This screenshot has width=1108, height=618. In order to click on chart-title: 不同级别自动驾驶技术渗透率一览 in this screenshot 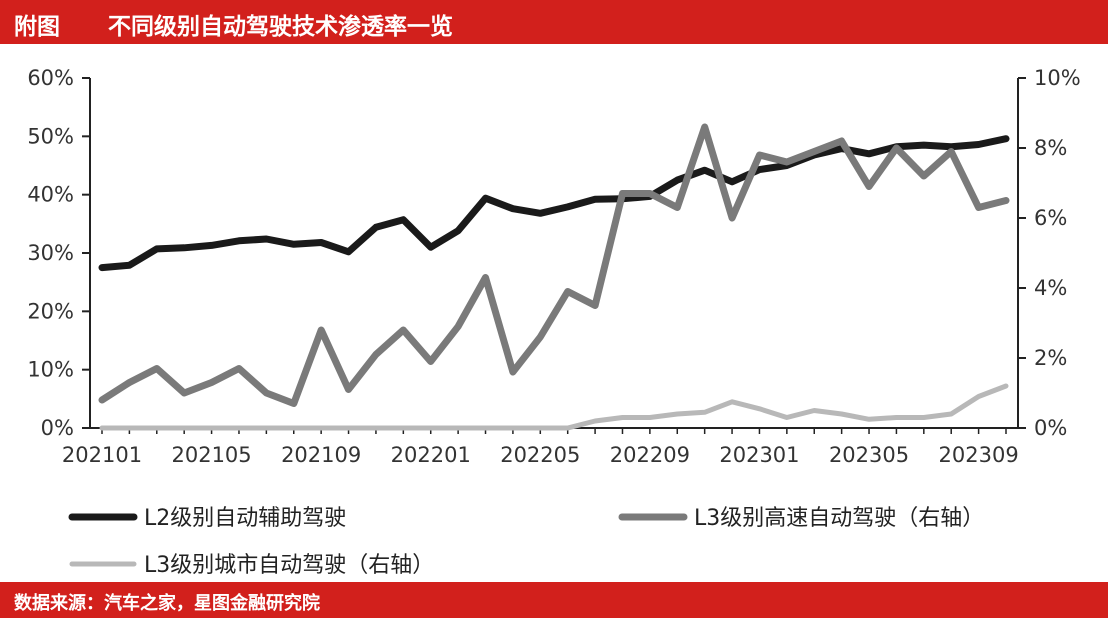, I will do `click(280, 27)`.